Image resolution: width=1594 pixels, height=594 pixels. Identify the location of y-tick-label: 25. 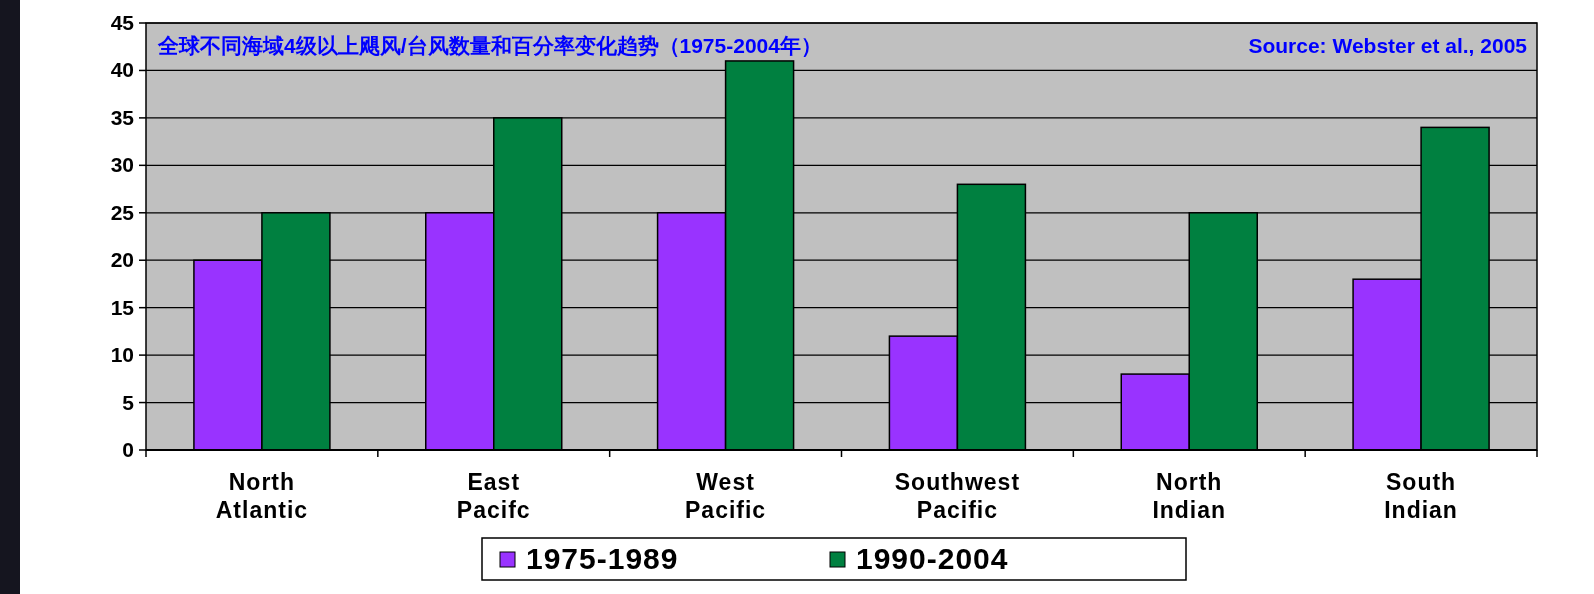
(122, 212).